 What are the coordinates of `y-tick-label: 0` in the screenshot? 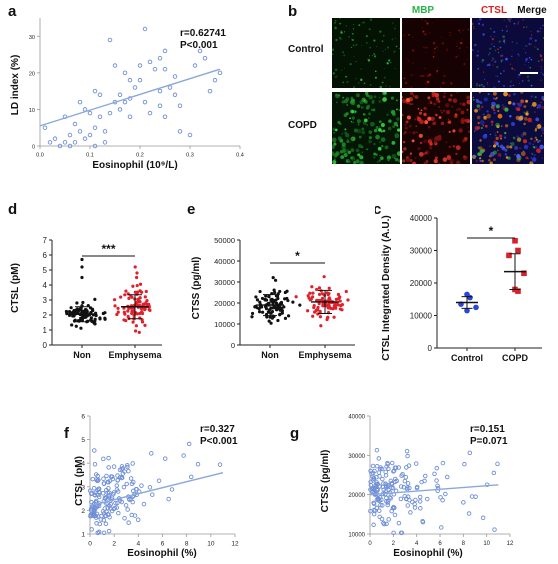 It's located at (45, 345).